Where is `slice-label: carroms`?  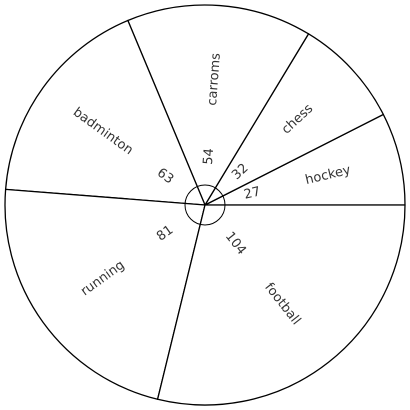 slice-label: carroms is located at coordinates (214, 79).